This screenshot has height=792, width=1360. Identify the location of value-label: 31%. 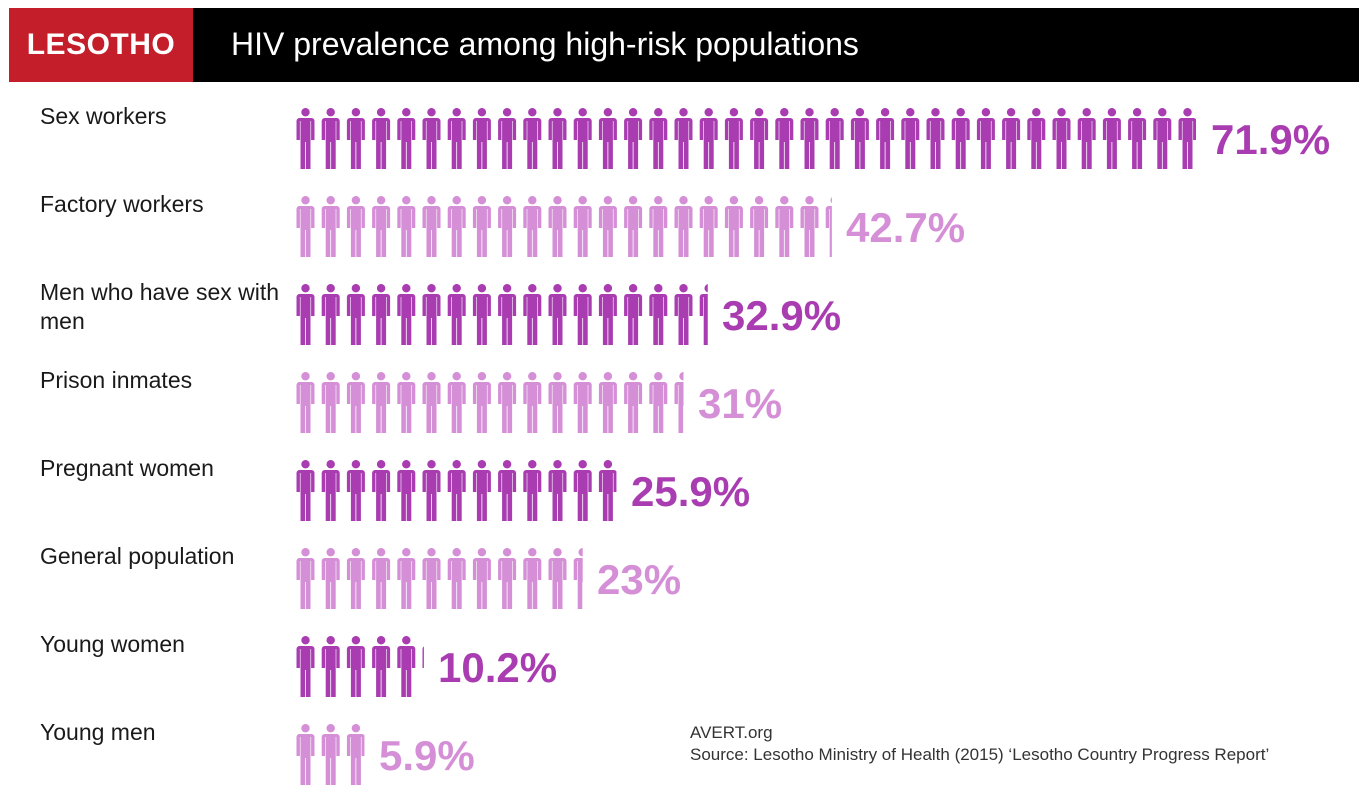
(740, 403).